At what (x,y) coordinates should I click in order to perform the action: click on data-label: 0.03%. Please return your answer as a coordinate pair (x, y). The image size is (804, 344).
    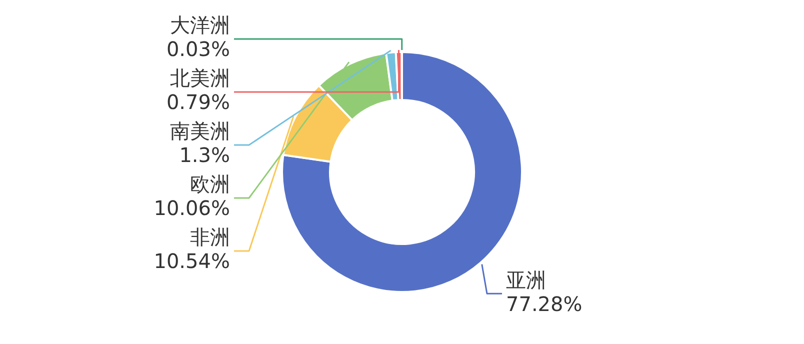
    Looking at the image, I should click on (198, 49).